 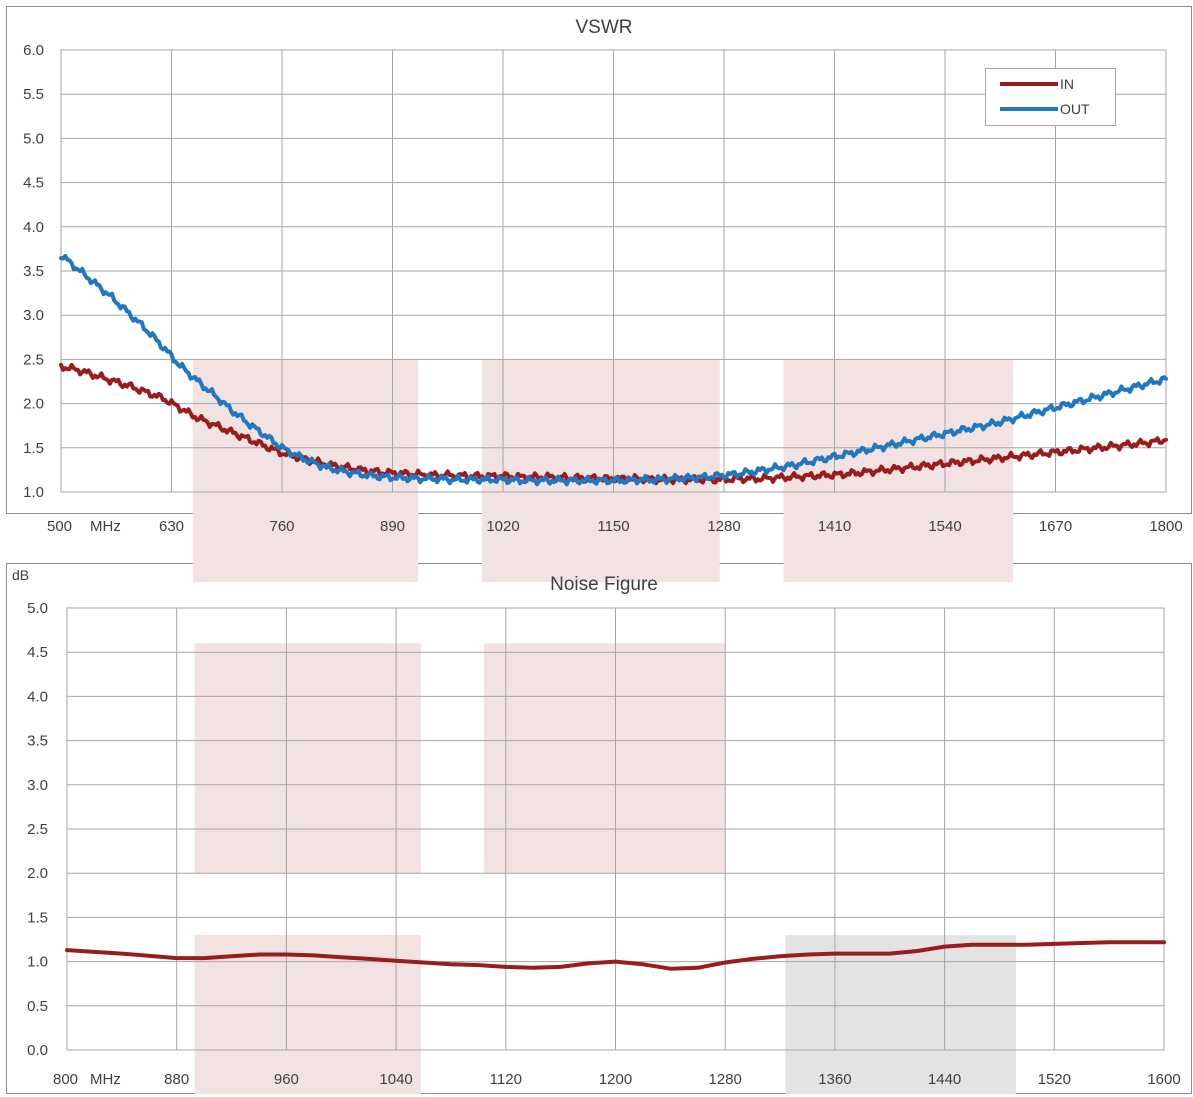 What do you see at coordinates (33, 94) in the screenshot?
I see `vswr-y-tick-label: 5.5` at bounding box center [33, 94].